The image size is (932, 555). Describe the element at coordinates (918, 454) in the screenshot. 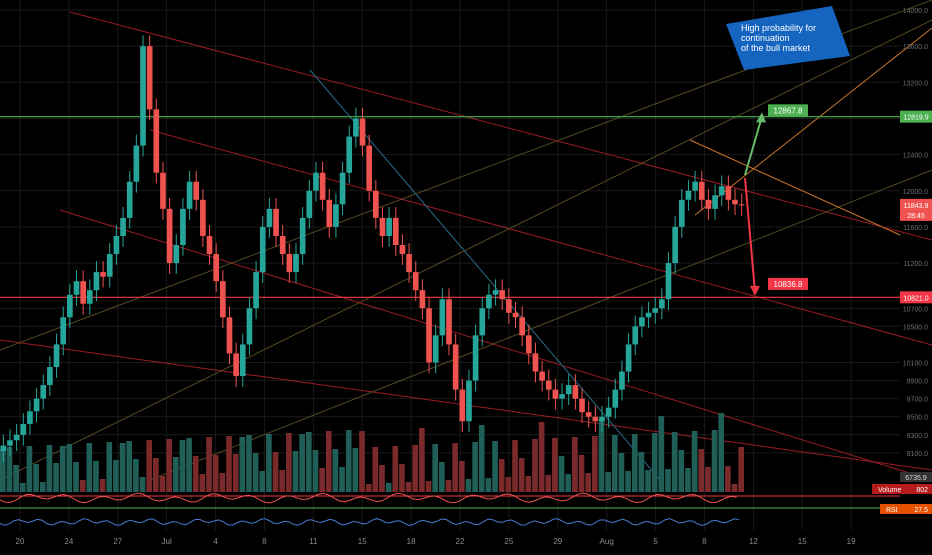

I see `price-tick-label: 9100.0` at that location.